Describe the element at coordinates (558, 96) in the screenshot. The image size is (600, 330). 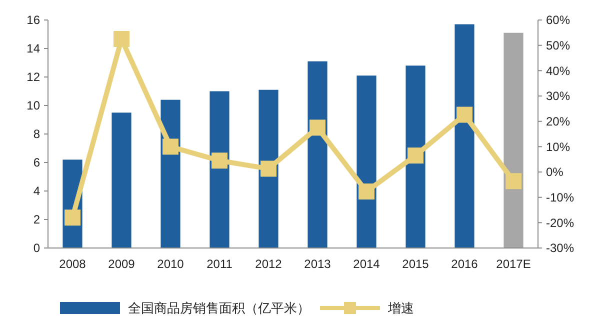
I see `y2-tick-label: 30%` at that location.